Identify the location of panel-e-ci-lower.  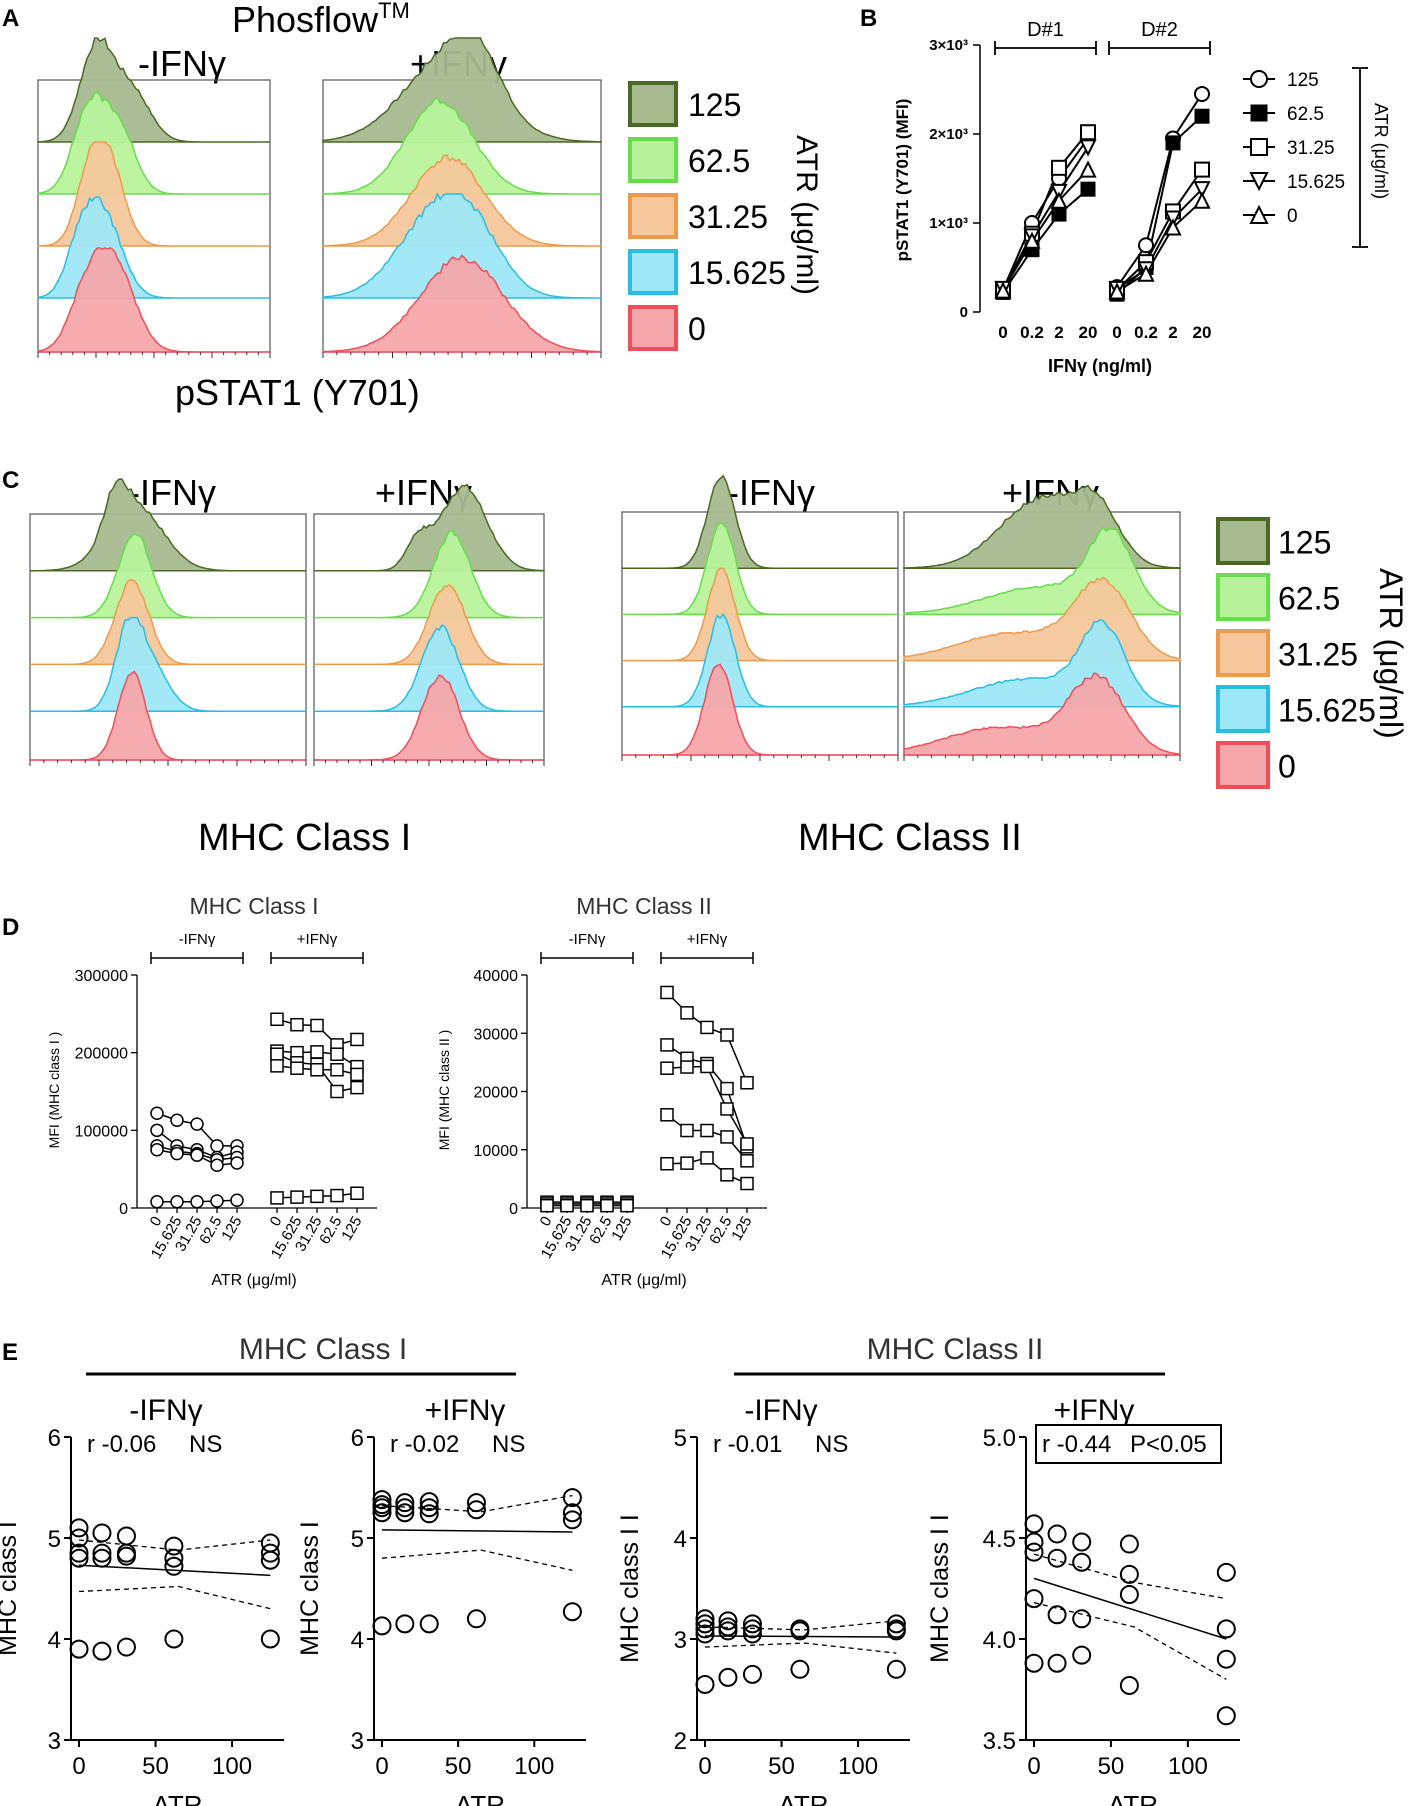
(477, 1560).